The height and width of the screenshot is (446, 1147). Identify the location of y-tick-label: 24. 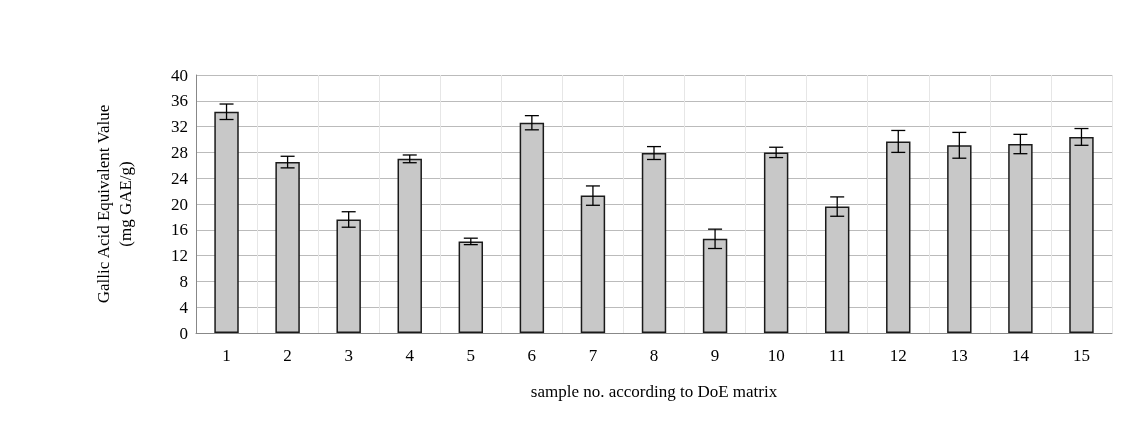
(180, 178).